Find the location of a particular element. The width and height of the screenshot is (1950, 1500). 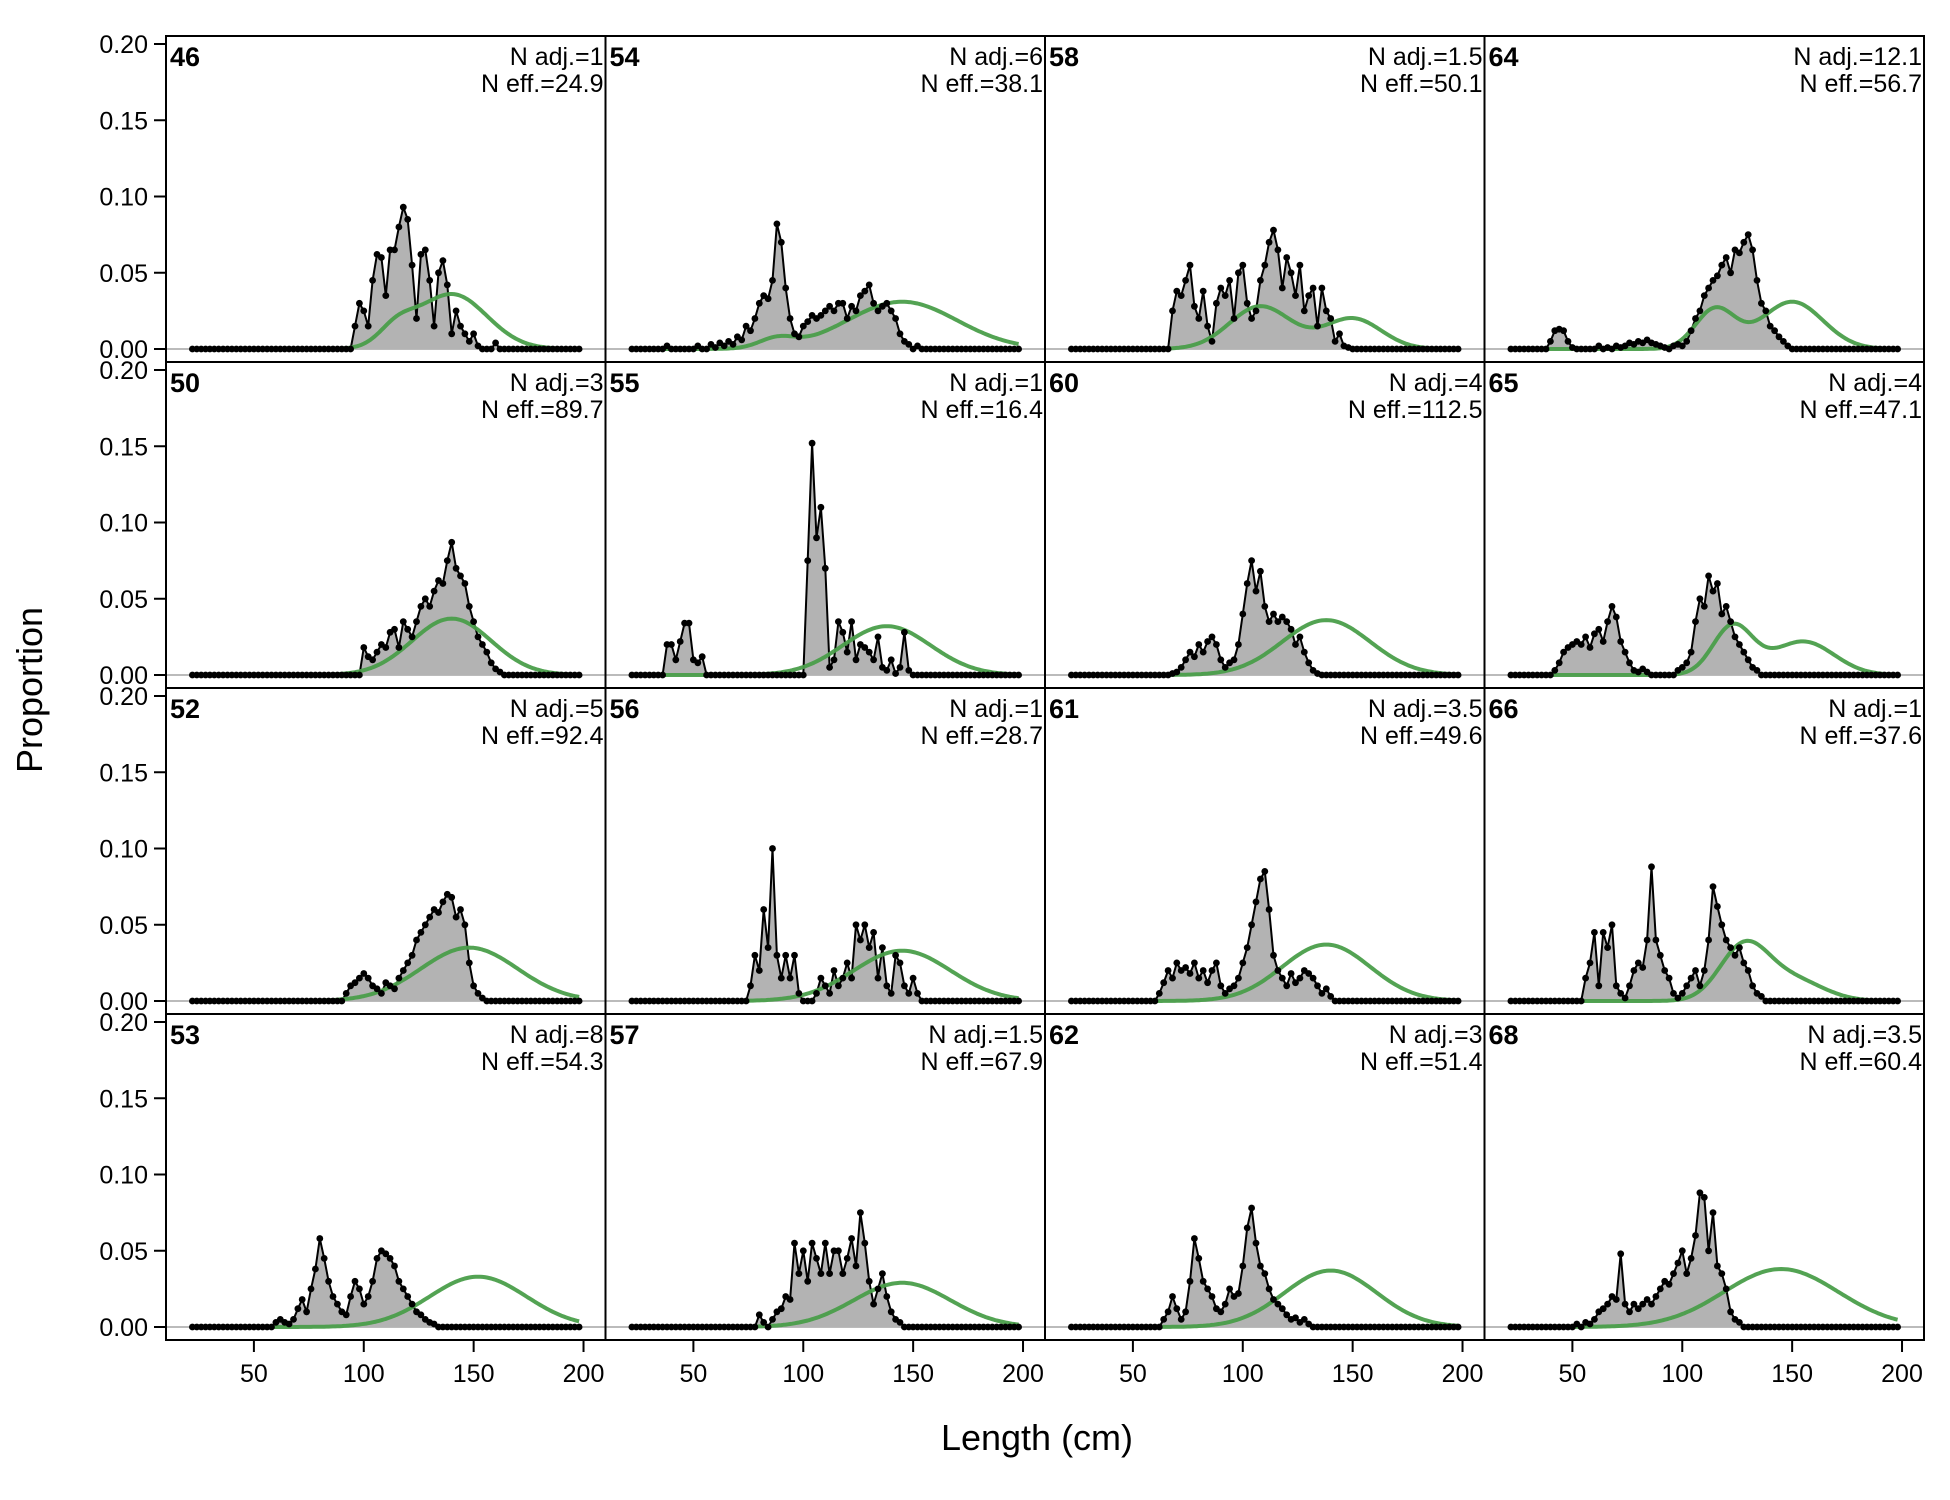

panel-61: 61 N adj.=3.5N eff.=49.6 is located at coordinates (1265, 851).